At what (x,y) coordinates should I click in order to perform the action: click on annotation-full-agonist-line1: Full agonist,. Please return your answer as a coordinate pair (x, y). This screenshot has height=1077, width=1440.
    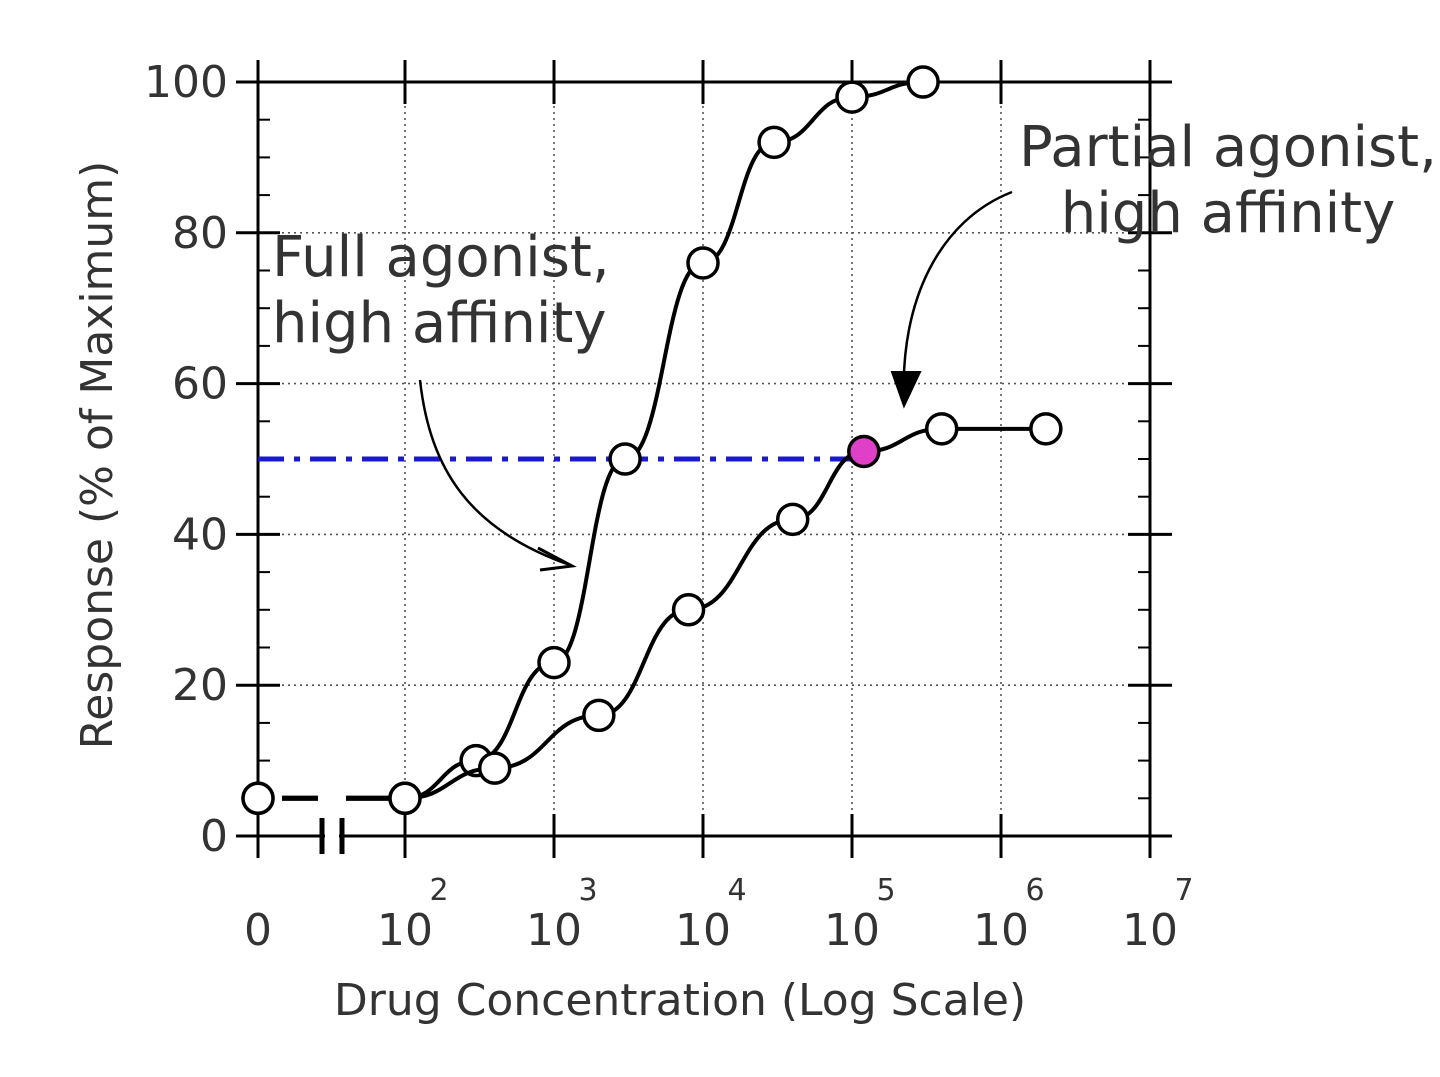
    Looking at the image, I should click on (441, 257).